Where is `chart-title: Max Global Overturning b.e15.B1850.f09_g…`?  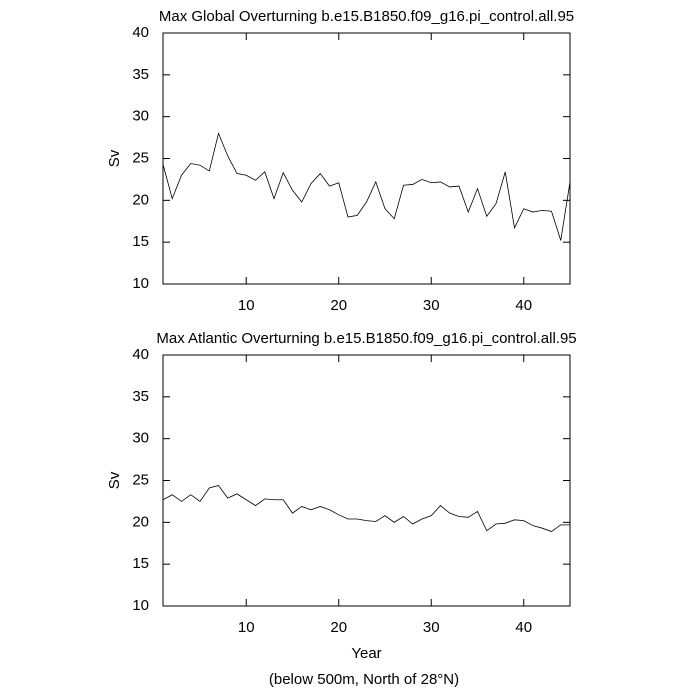
chart-title: Max Global Overturning b.e15.B1850.f09_g… is located at coordinates (366, 16).